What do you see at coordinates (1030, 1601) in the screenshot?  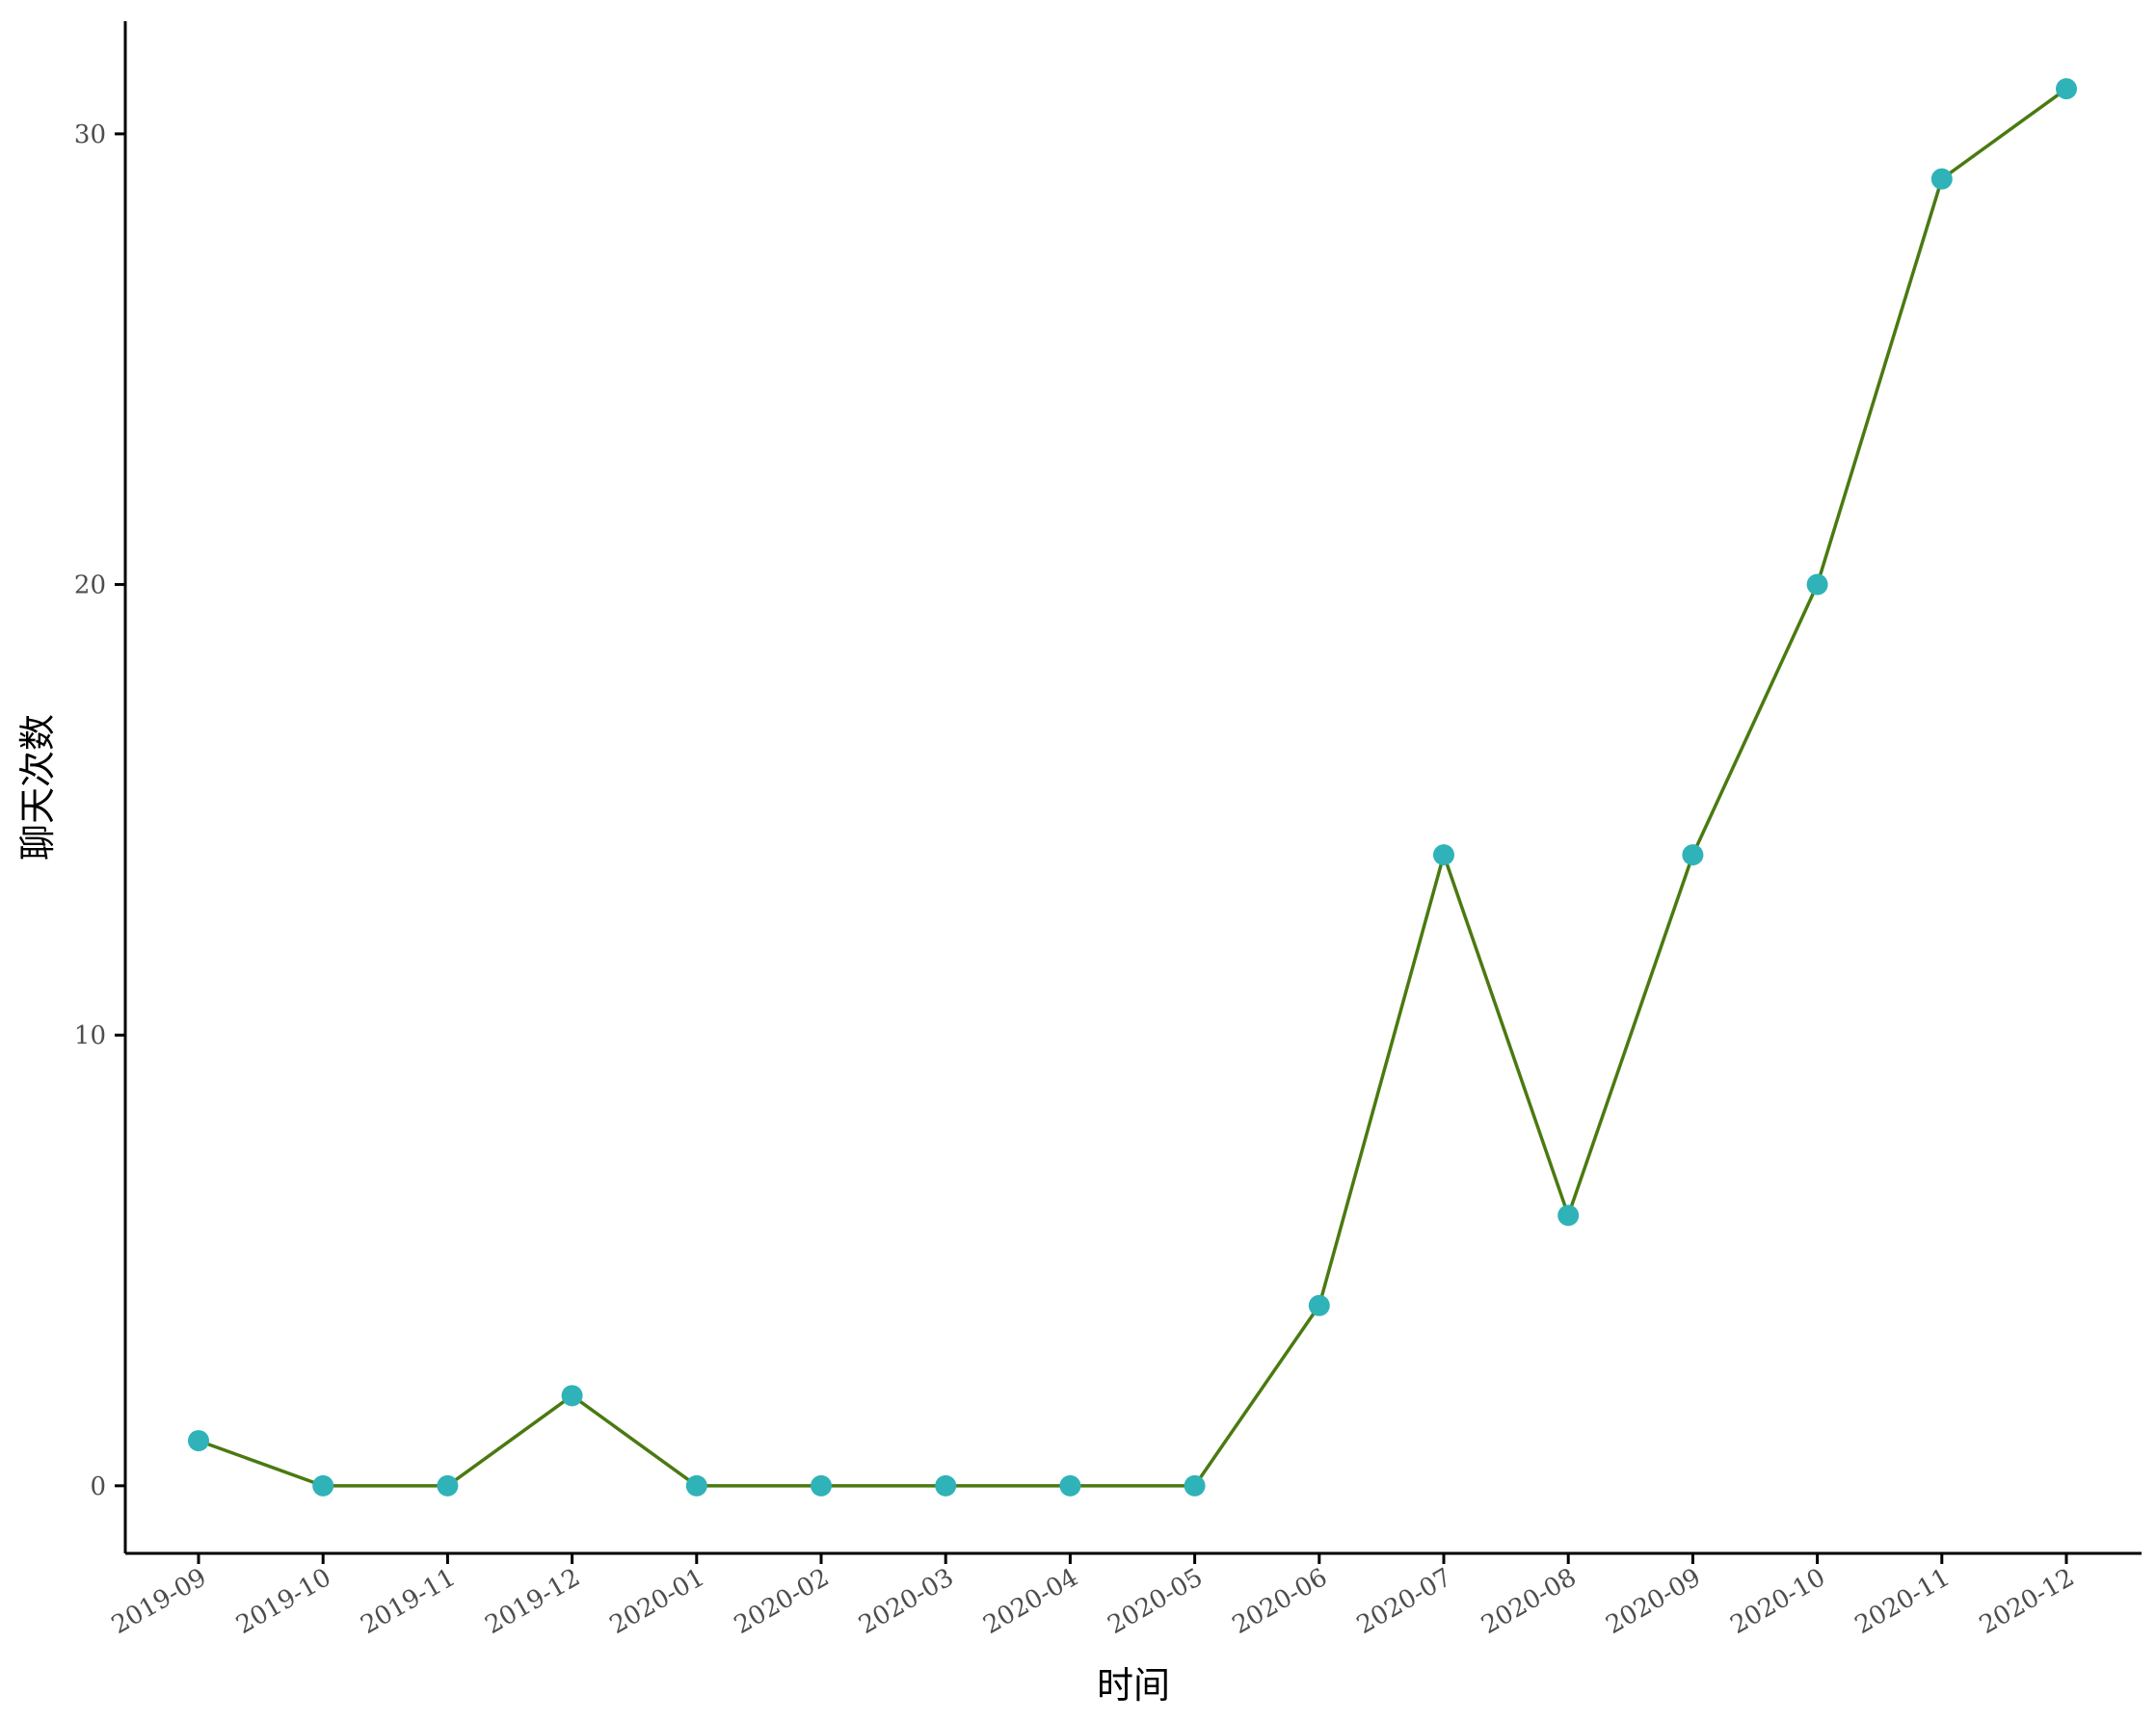 I see `x-tick-label: 2020-04` at bounding box center [1030, 1601].